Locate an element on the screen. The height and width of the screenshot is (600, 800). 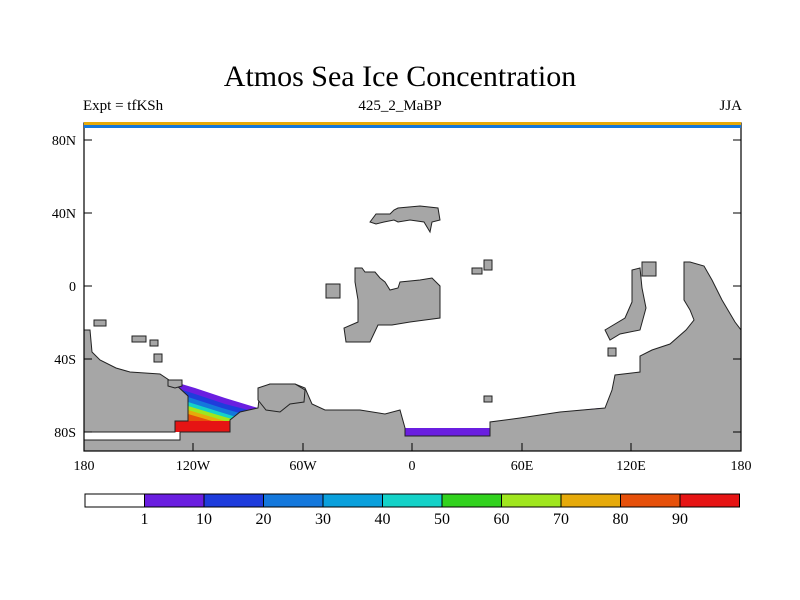
colorbar-label: 40 is located at coordinates (383, 519).